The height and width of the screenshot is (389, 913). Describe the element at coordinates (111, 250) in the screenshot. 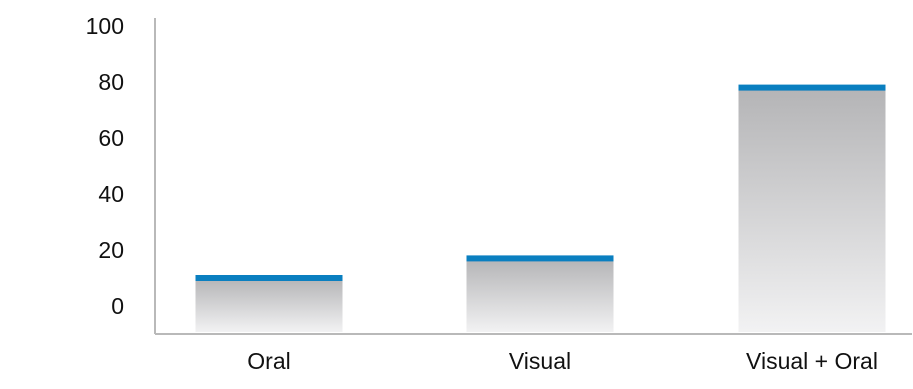

I see `y-tick-label: 20` at that location.